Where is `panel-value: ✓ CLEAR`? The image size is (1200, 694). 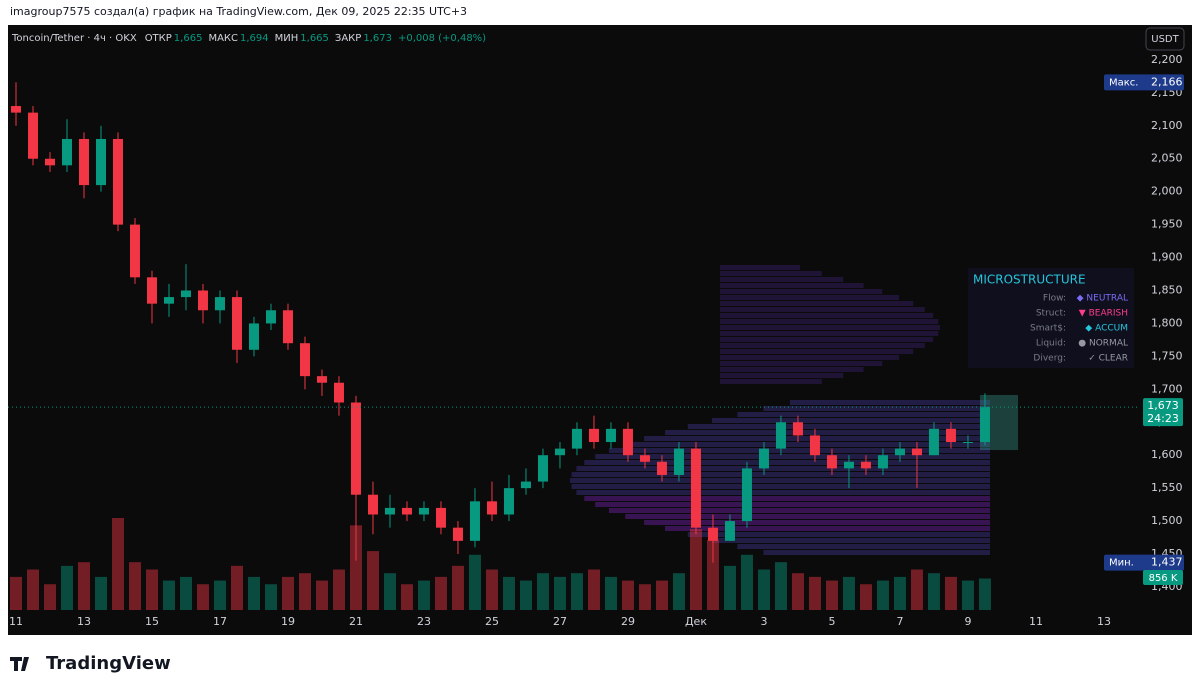
panel-value: ✓ CLEAR is located at coordinates (1108, 359).